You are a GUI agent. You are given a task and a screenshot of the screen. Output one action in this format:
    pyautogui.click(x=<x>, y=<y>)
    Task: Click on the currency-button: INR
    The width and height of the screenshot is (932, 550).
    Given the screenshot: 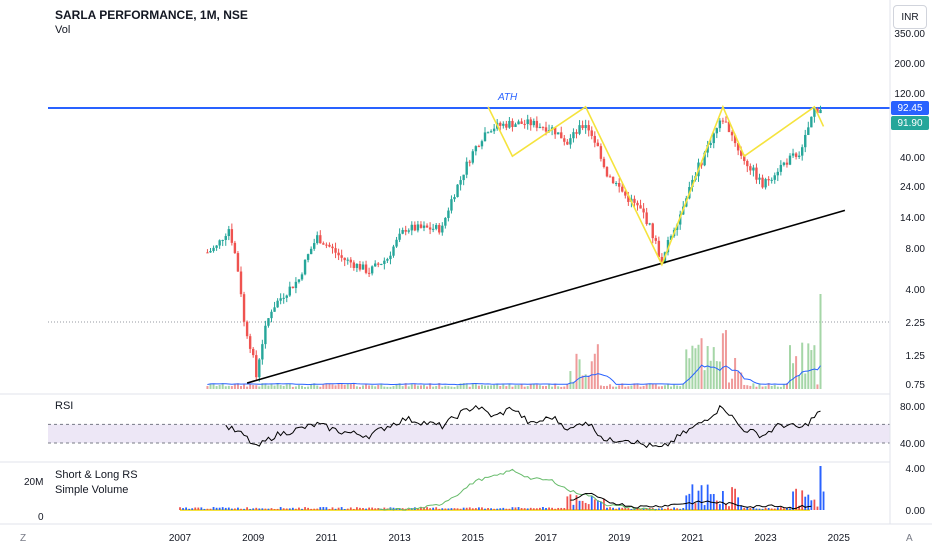 What is the action you would take?
    pyautogui.click(x=910, y=17)
    